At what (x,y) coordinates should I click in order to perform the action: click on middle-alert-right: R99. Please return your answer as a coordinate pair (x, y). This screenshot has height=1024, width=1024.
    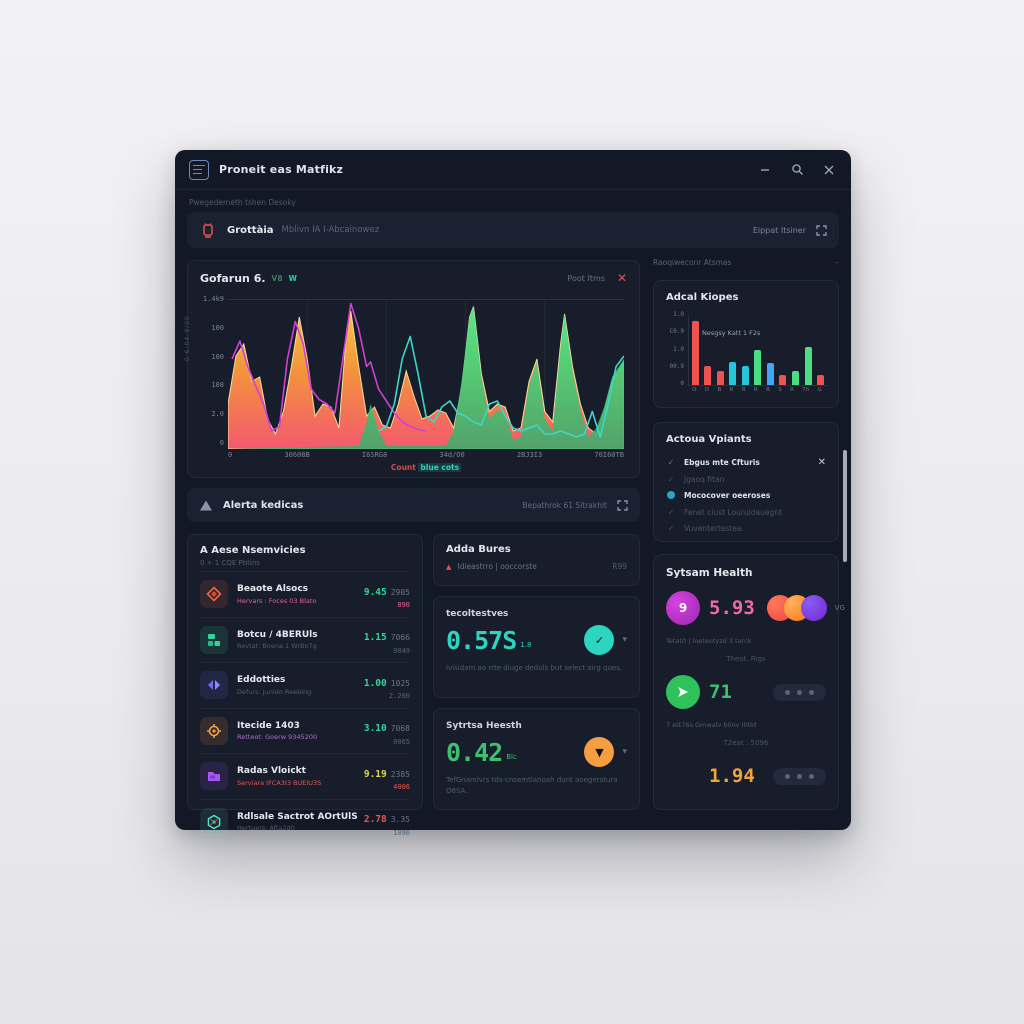
    Looking at the image, I should click on (619, 566).